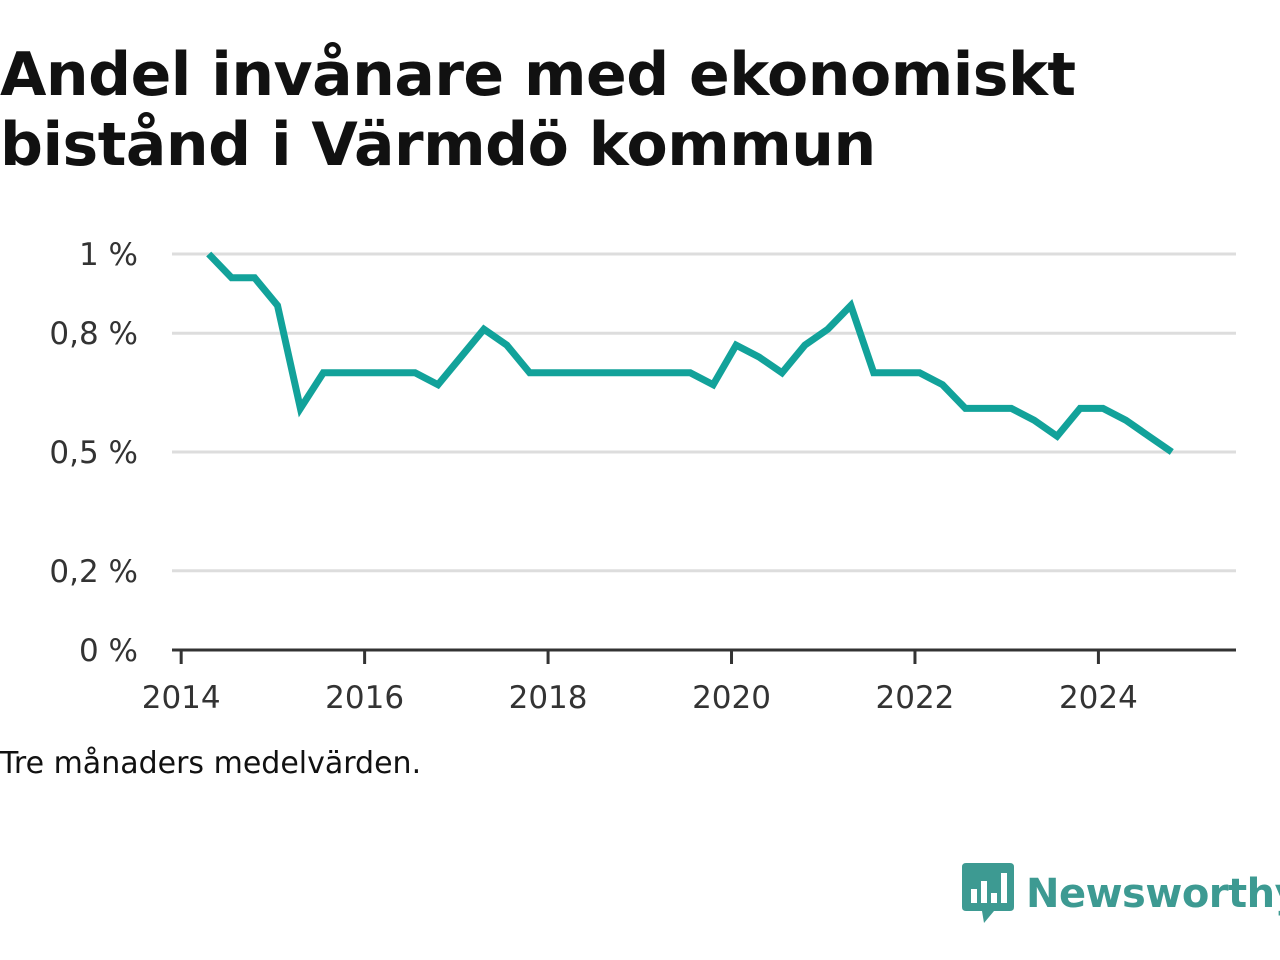 The height and width of the screenshot is (960, 1280). I want to click on newsworthy-logo-icon, so click(988, 893).